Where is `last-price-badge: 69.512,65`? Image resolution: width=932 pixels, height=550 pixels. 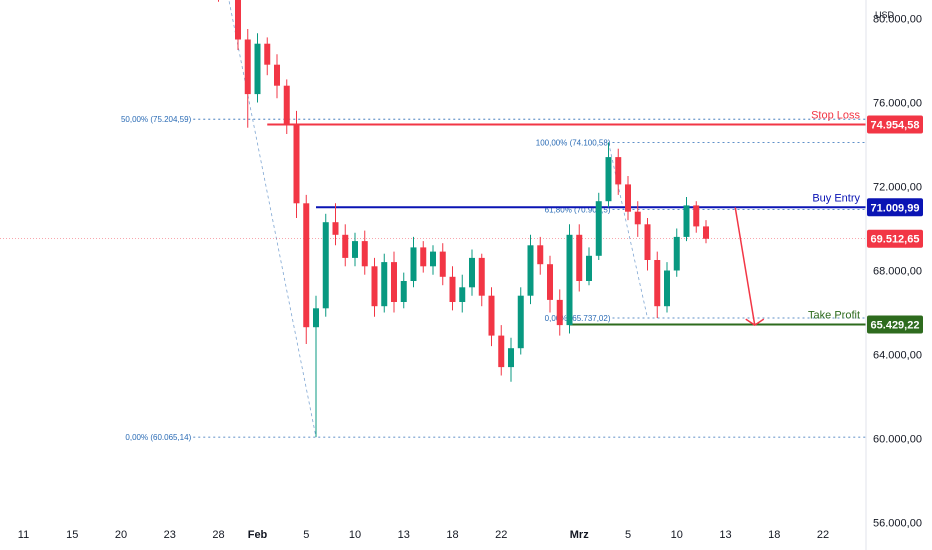 last-price-badge: 69.512,65 is located at coordinates (895, 240).